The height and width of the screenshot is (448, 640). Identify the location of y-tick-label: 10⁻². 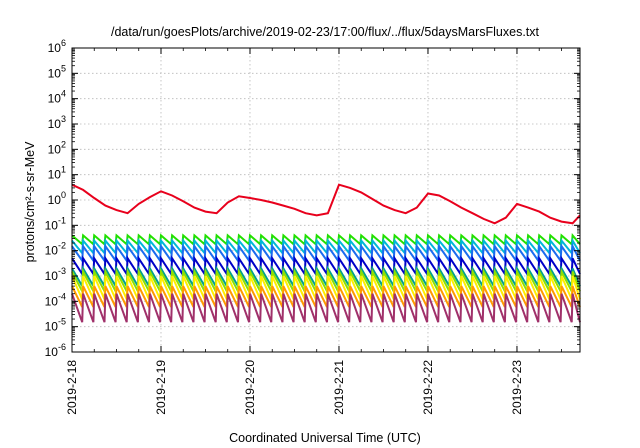
(55, 249).